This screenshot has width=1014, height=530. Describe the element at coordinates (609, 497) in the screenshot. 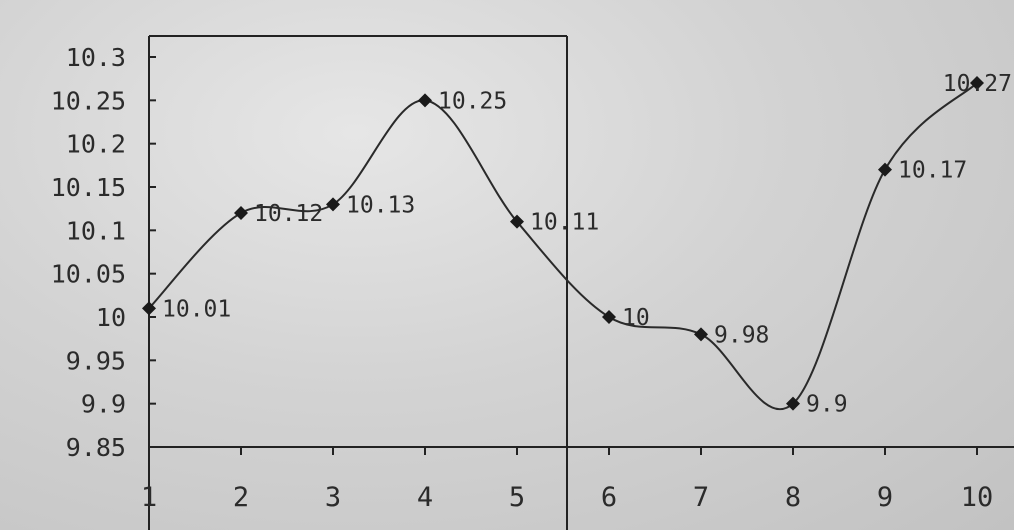

I see `x-tick-label: 6` at that location.